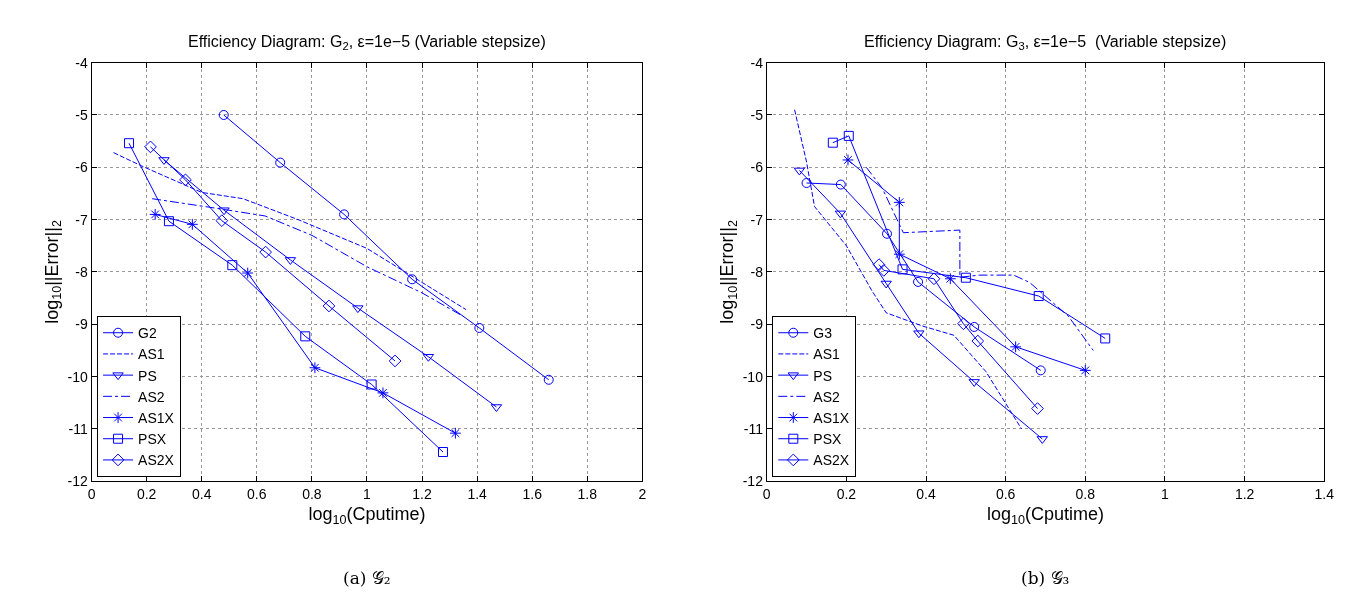  What do you see at coordinates (1045, 43) in the screenshot?
I see `chart-title: Efficiency Diagram: G$_{3}$, ε=1e−5 (Variable stepsize)` at bounding box center [1045, 43].